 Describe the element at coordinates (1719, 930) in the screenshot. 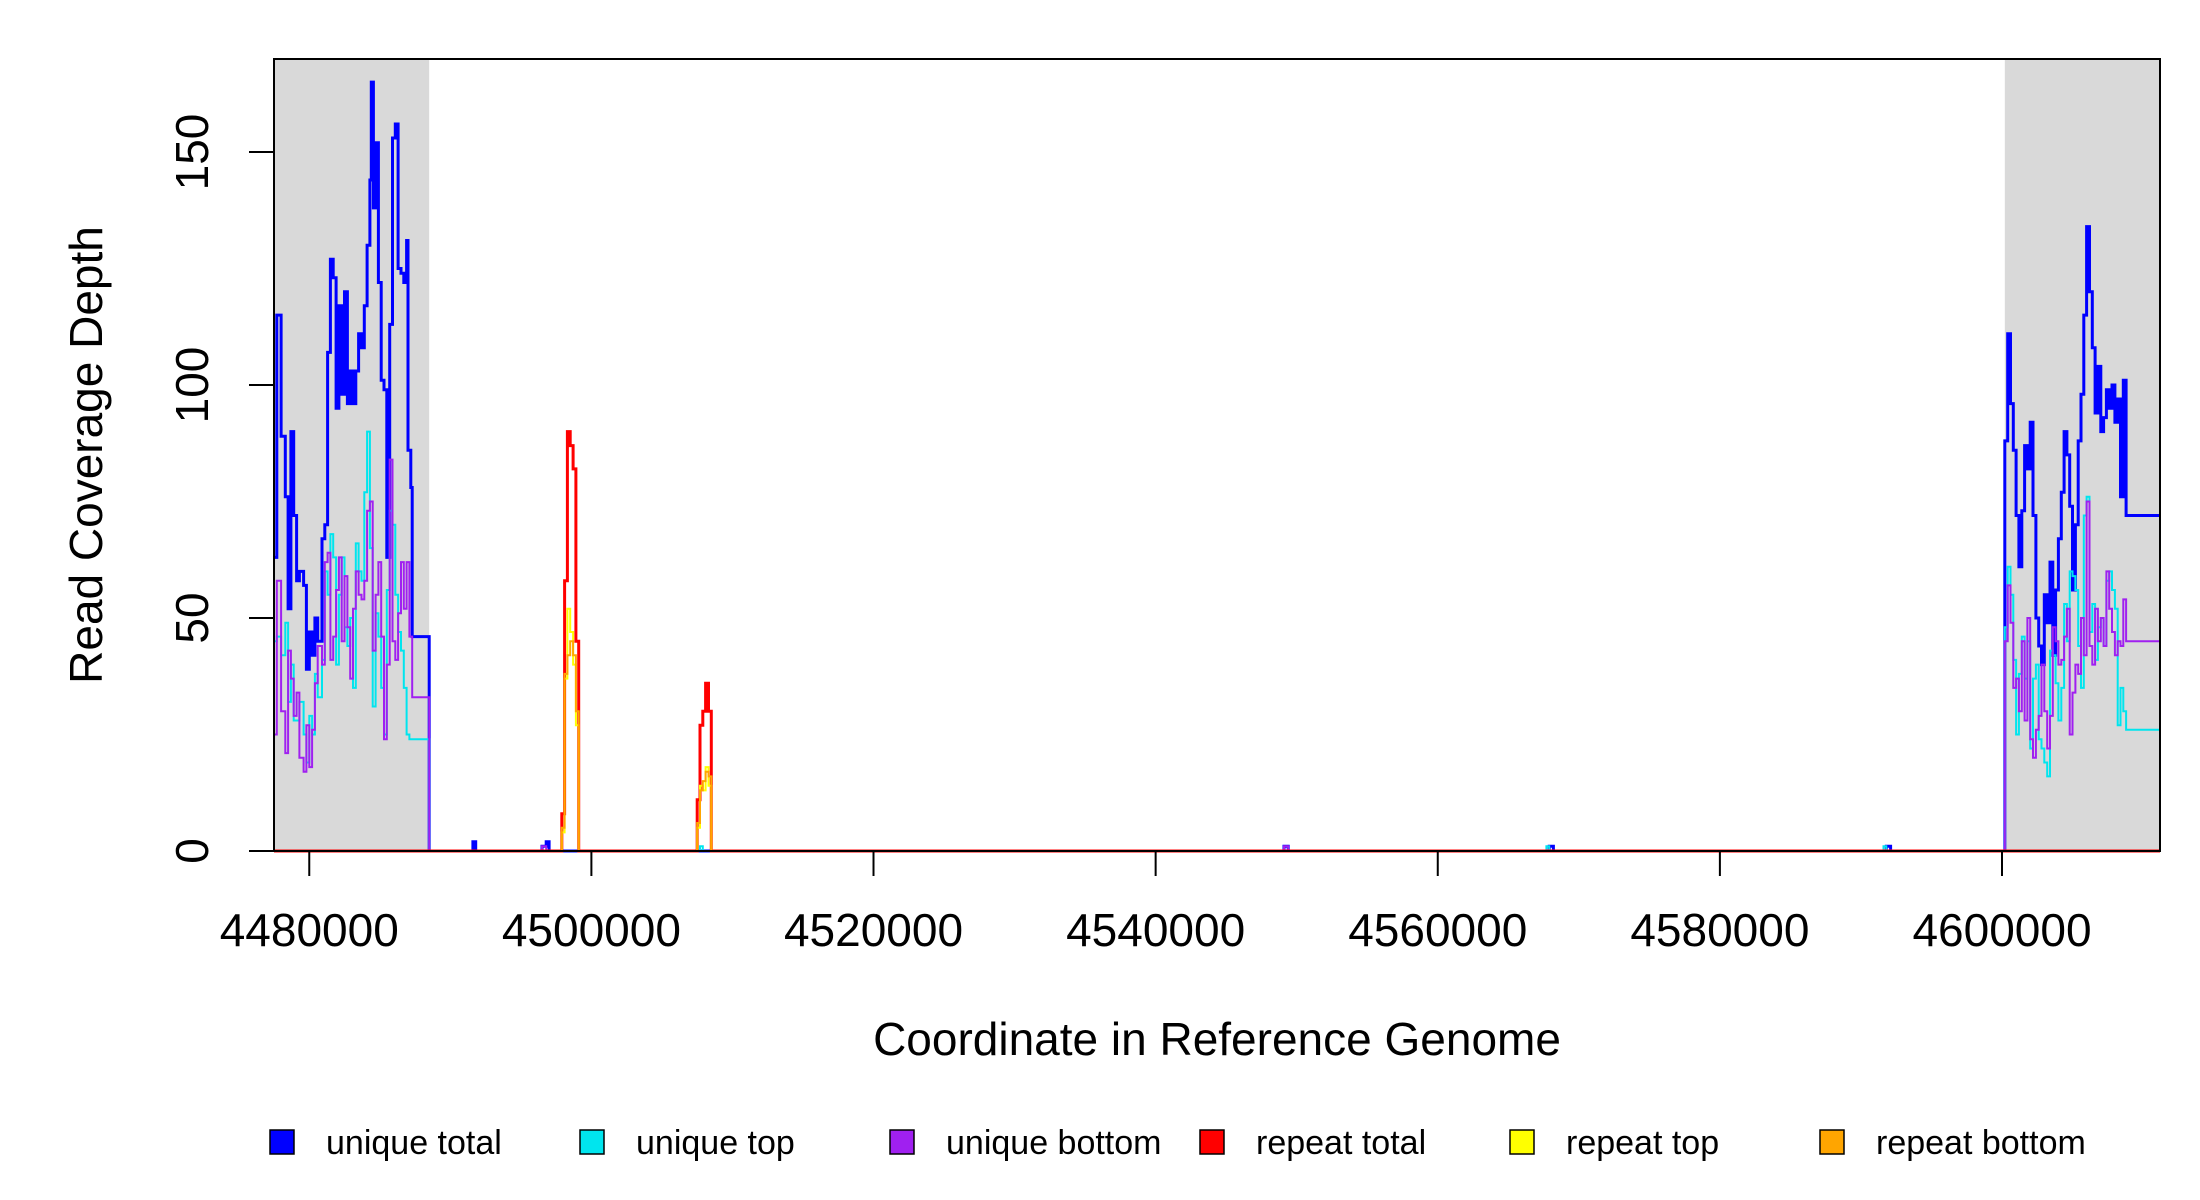

I see `x-tick-label: 4580000` at that location.